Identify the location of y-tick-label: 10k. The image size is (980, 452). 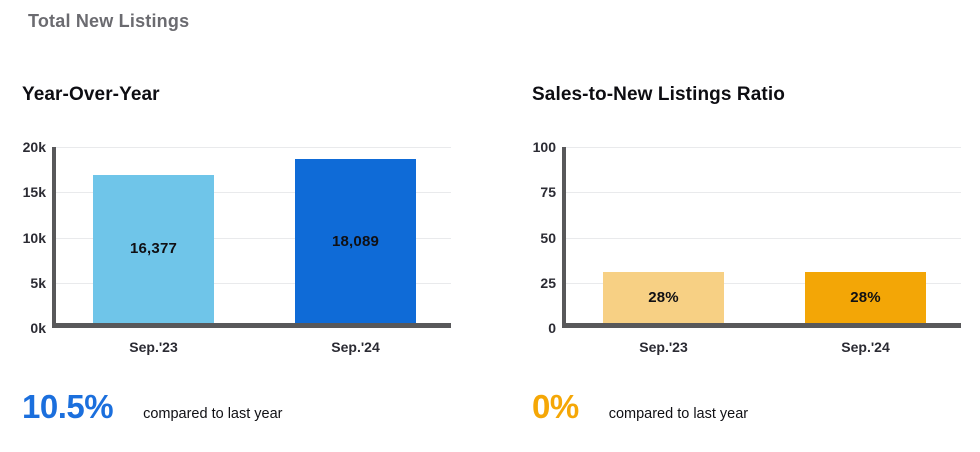
(34, 237).